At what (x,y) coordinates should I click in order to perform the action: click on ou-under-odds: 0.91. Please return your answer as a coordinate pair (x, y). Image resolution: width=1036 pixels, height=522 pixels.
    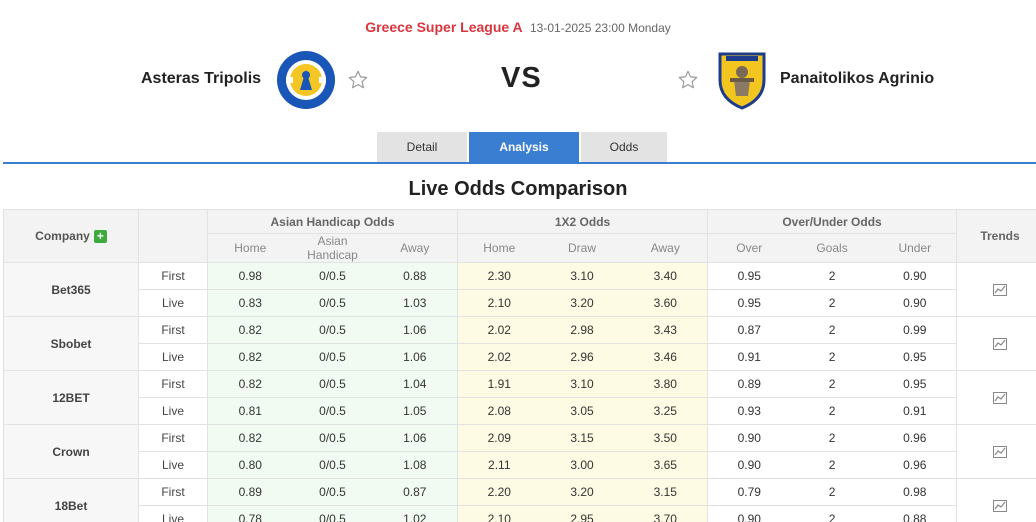
    Looking at the image, I should click on (915, 411).